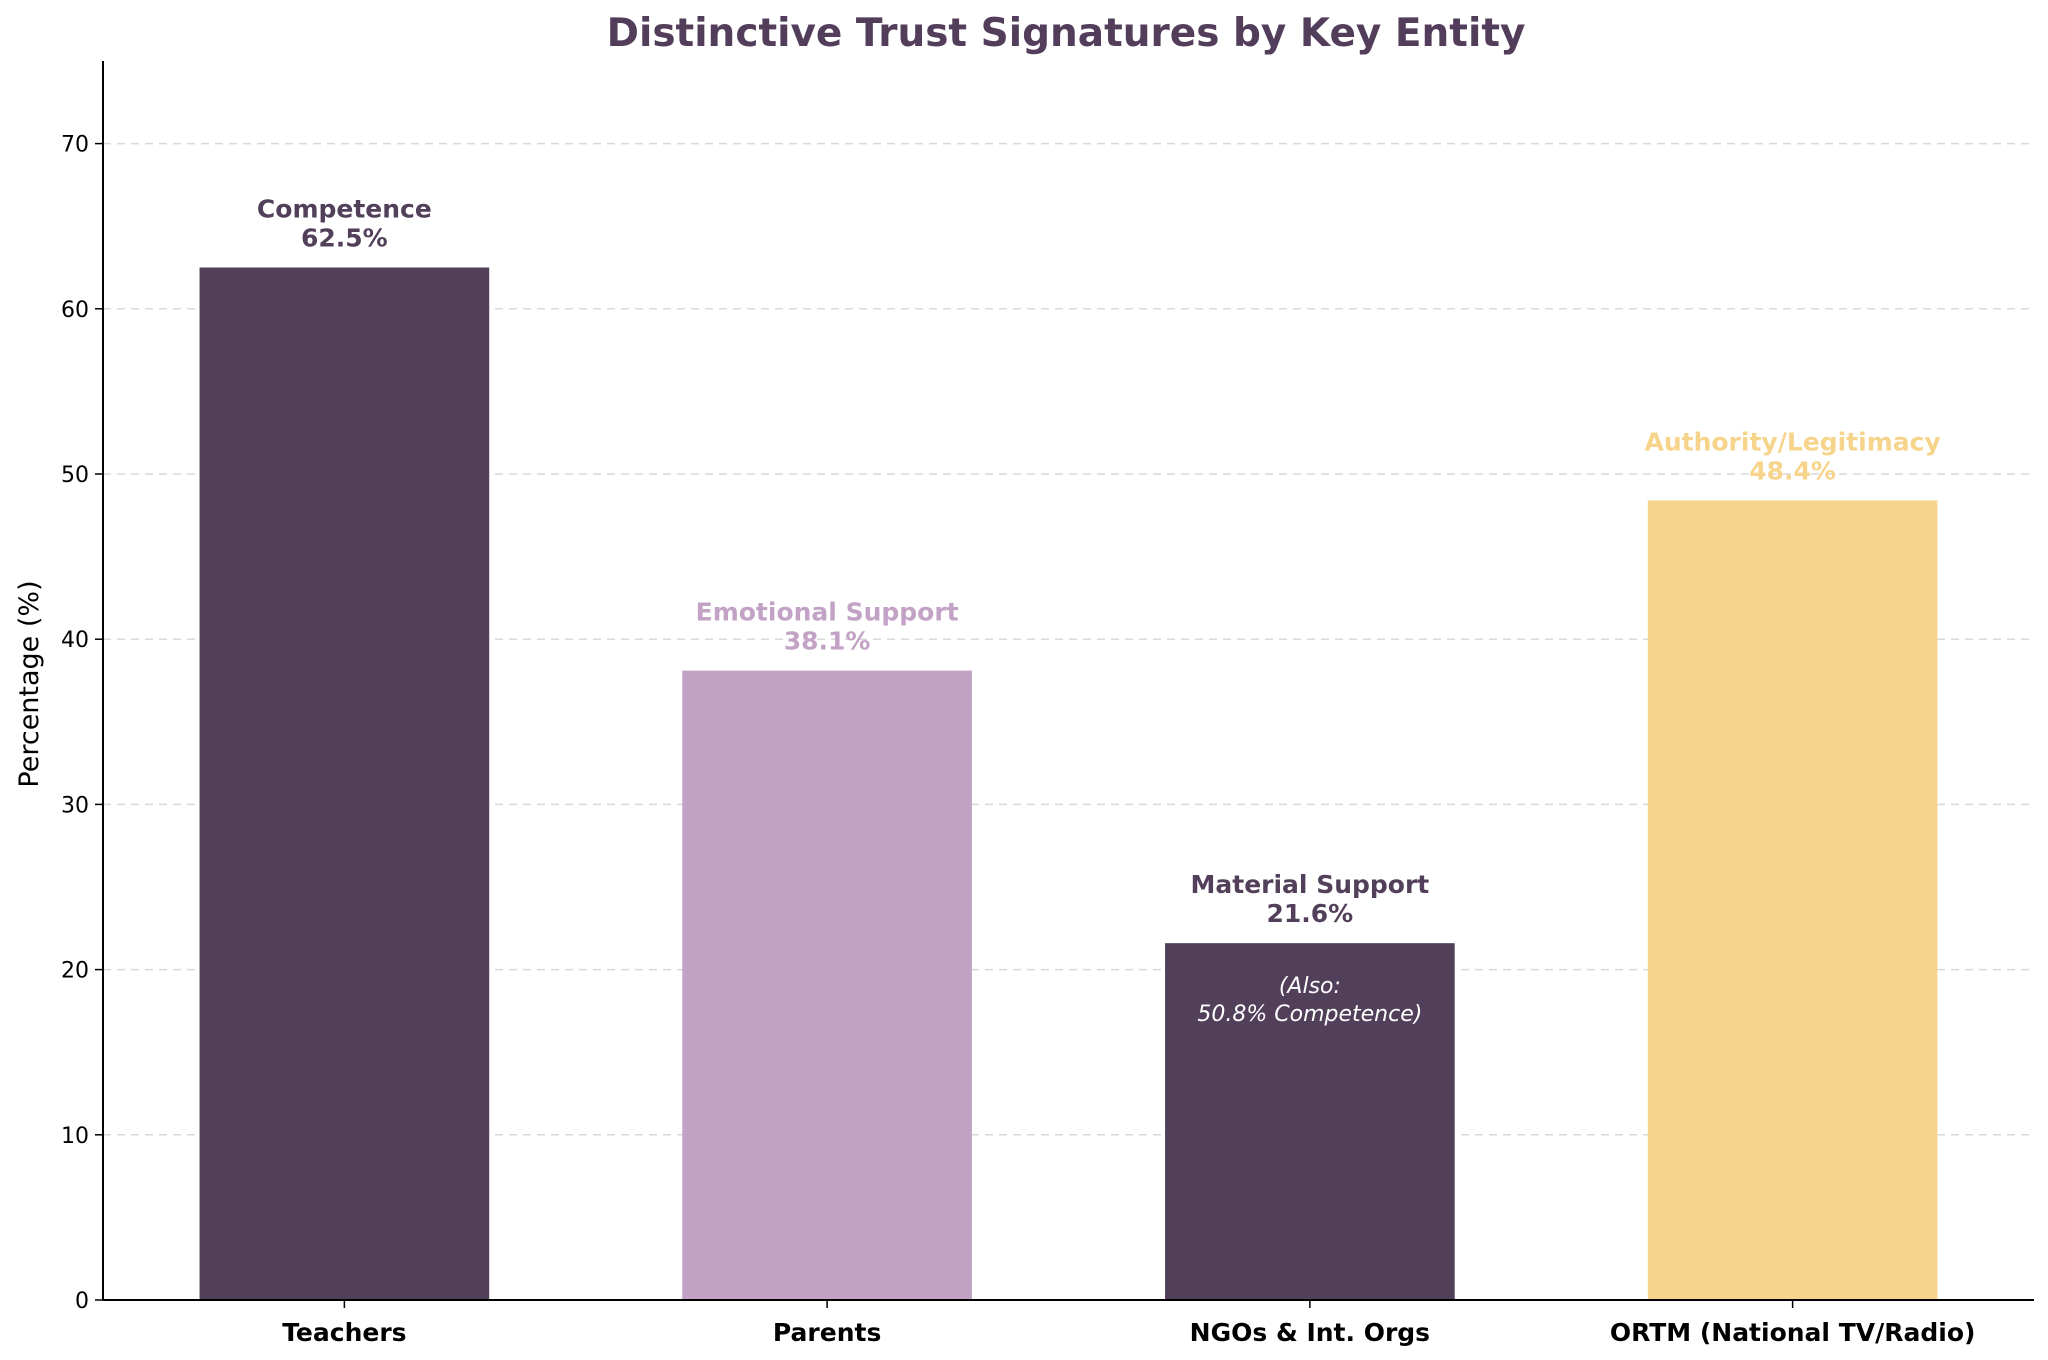  Describe the element at coordinates (75, 475) in the screenshot. I see `y-tick-label: 50` at that location.